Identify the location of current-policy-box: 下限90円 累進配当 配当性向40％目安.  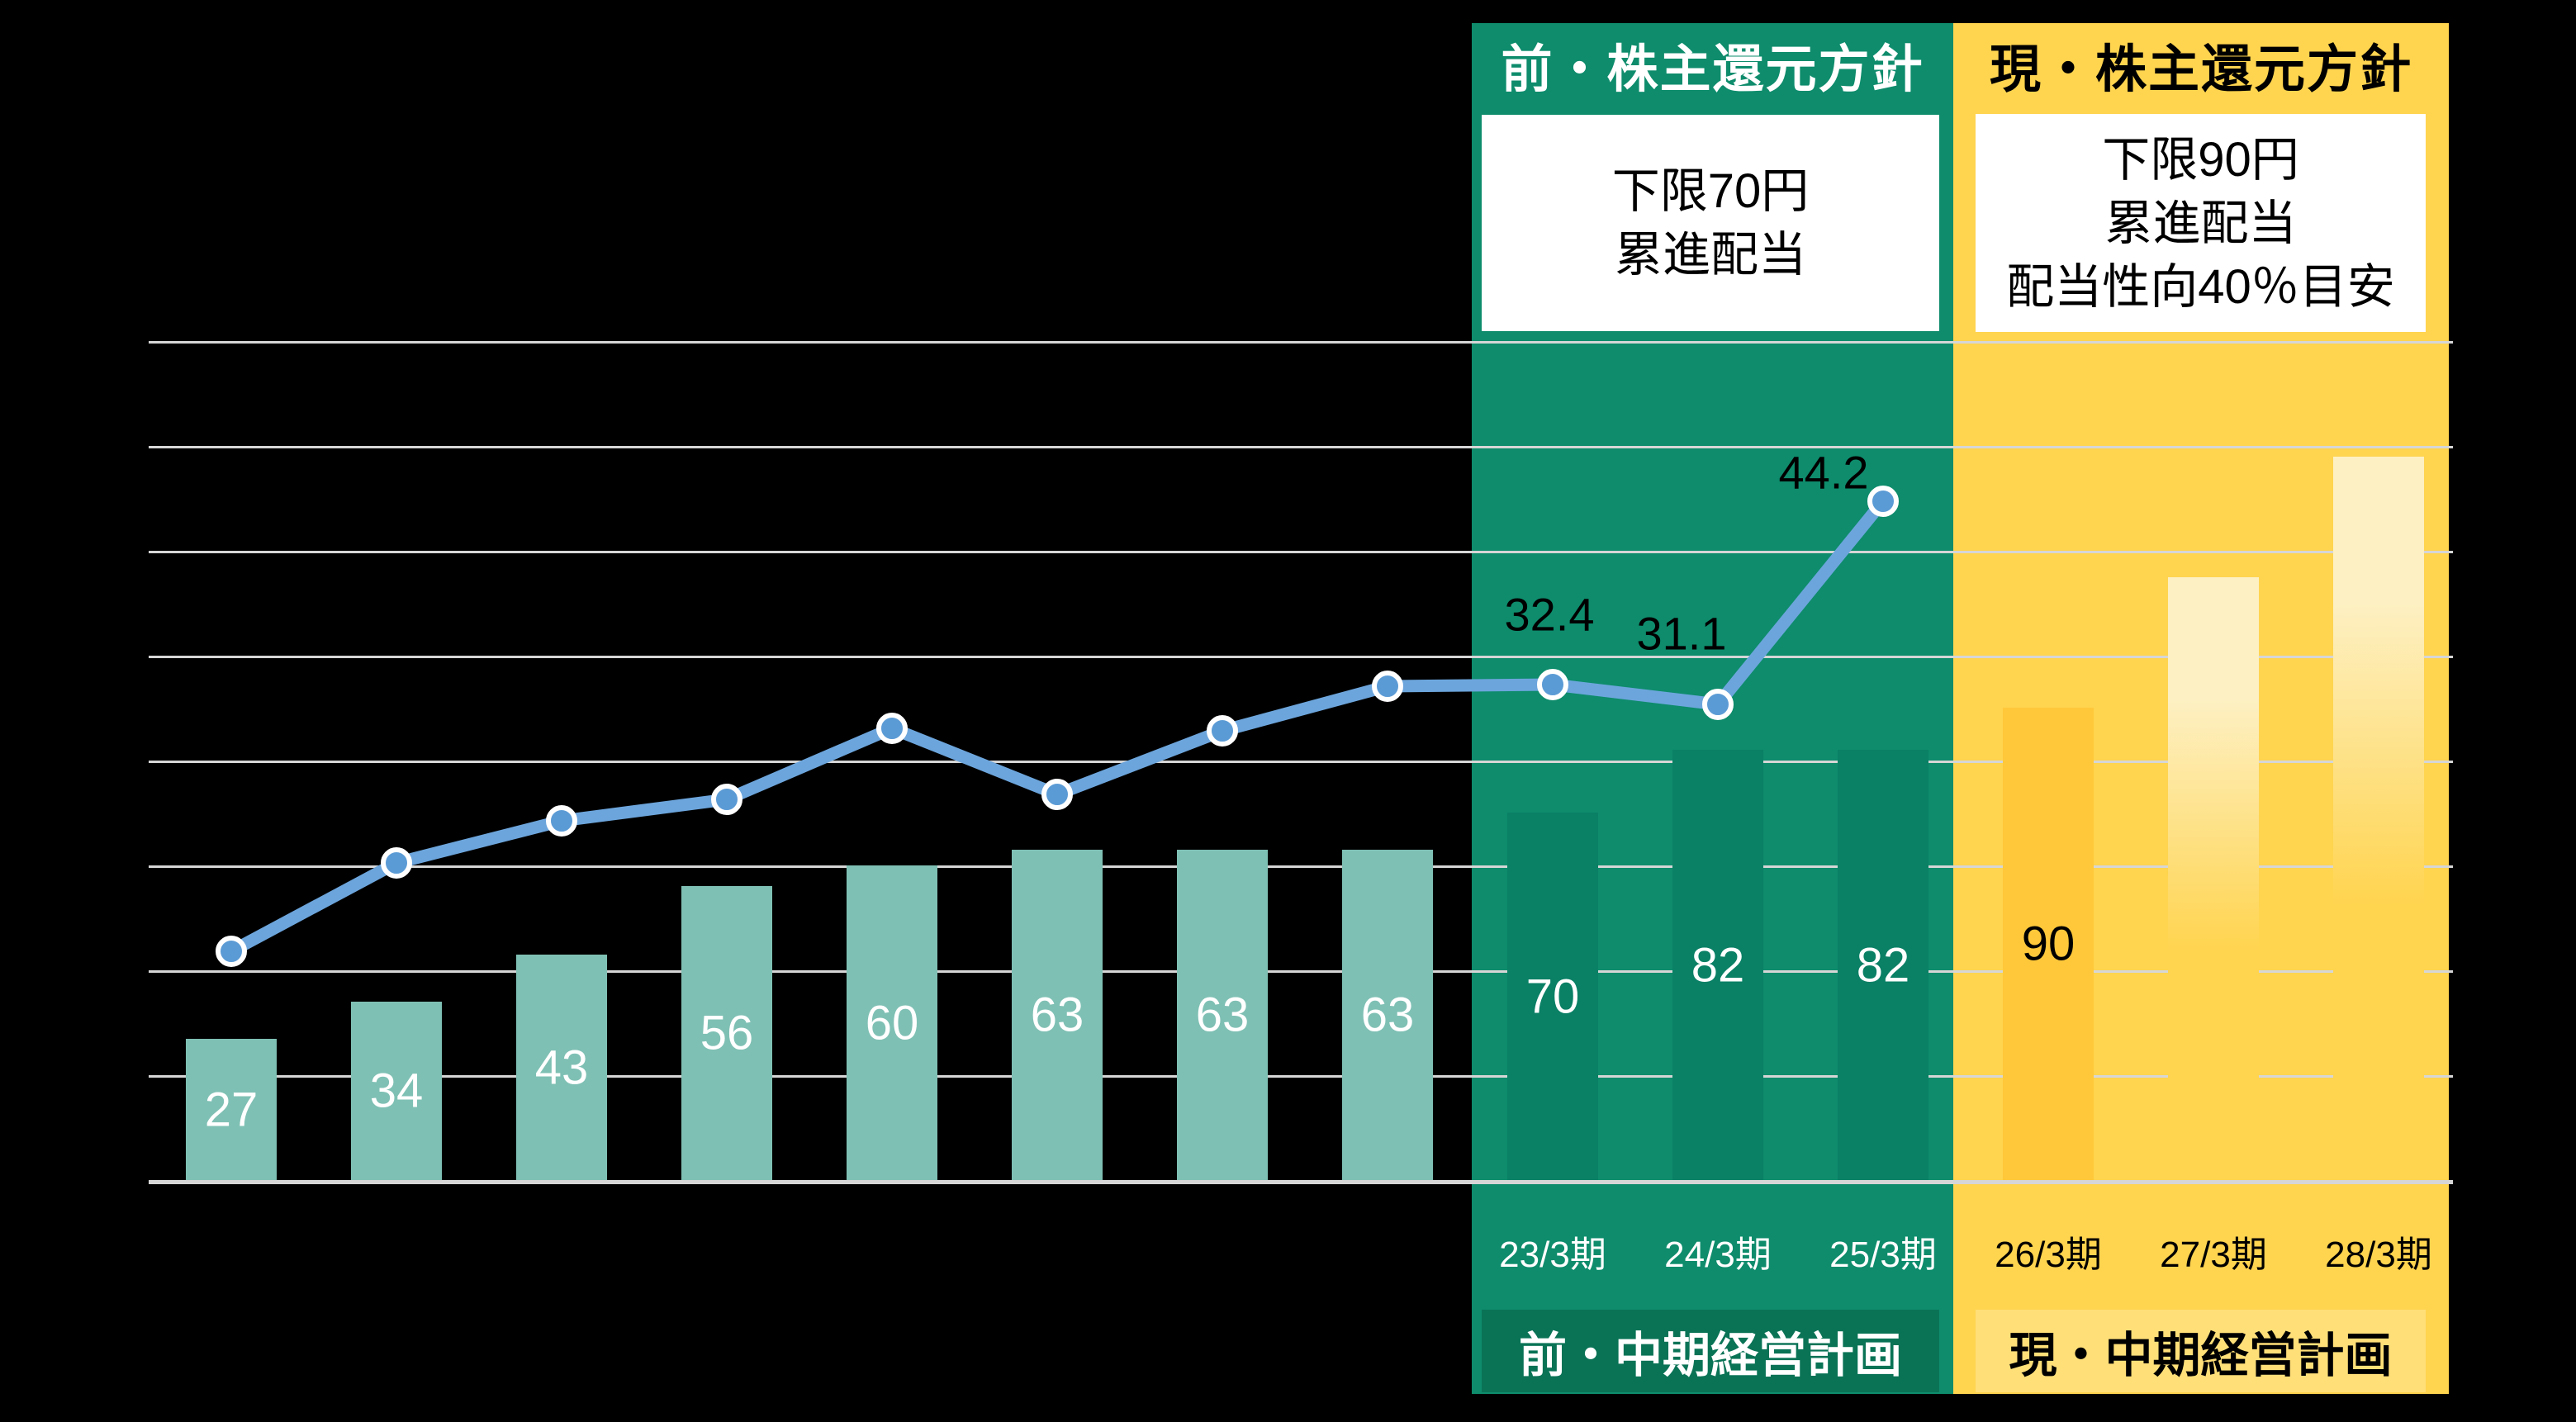
(2201, 223).